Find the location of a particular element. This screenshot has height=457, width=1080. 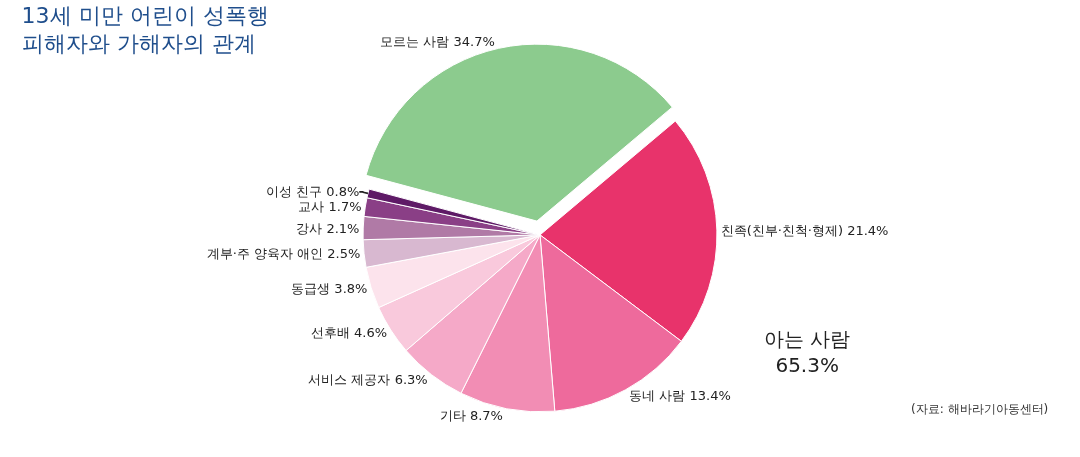

slice-label: 강사 2.1% is located at coordinates (328, 228).